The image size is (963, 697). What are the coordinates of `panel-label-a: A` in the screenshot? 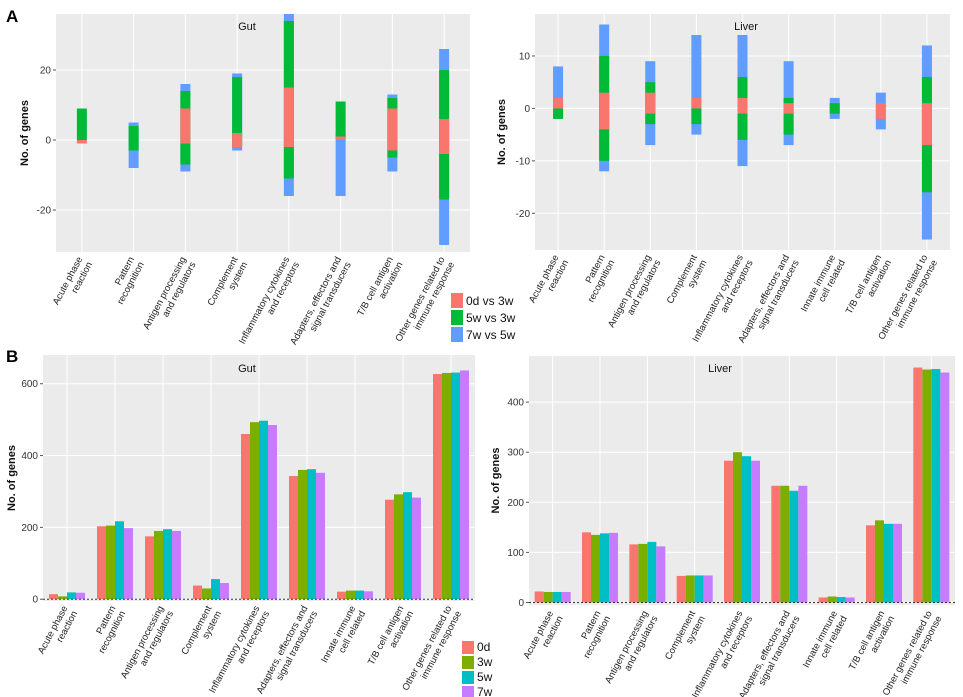 It's located at (12, 16).